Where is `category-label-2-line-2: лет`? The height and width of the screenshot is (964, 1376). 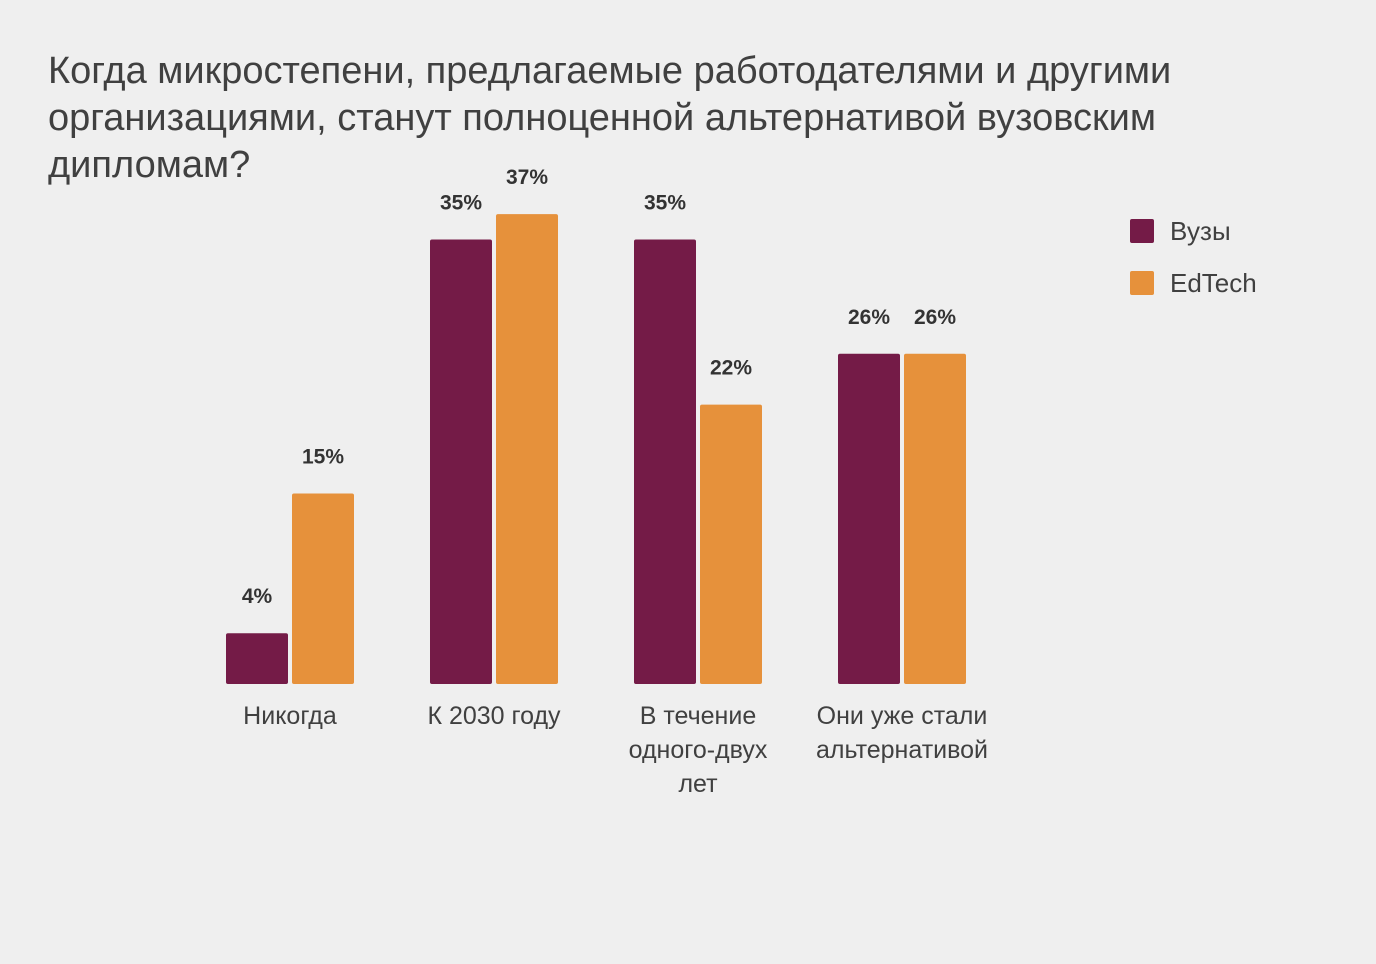
category-label-2-line-2: лет is located at coordinates (698, 784).